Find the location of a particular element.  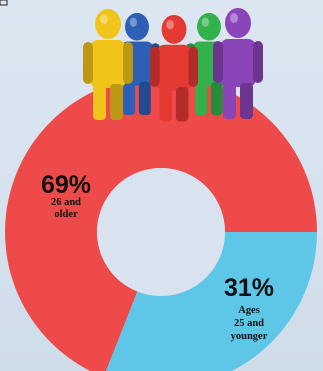

donut-hole is located at coordinates (161, 232).